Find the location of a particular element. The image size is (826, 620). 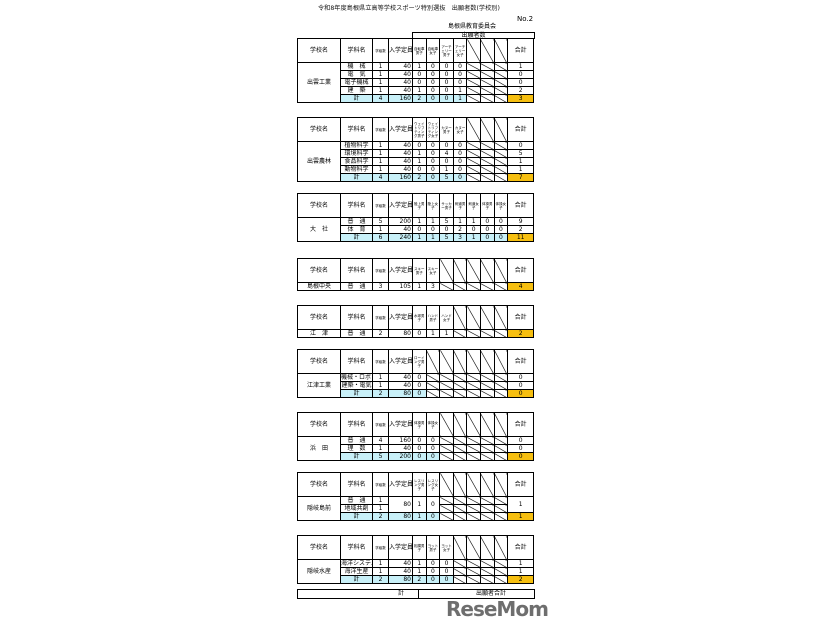

row-total: 2 is located at coordinates (521, 333).